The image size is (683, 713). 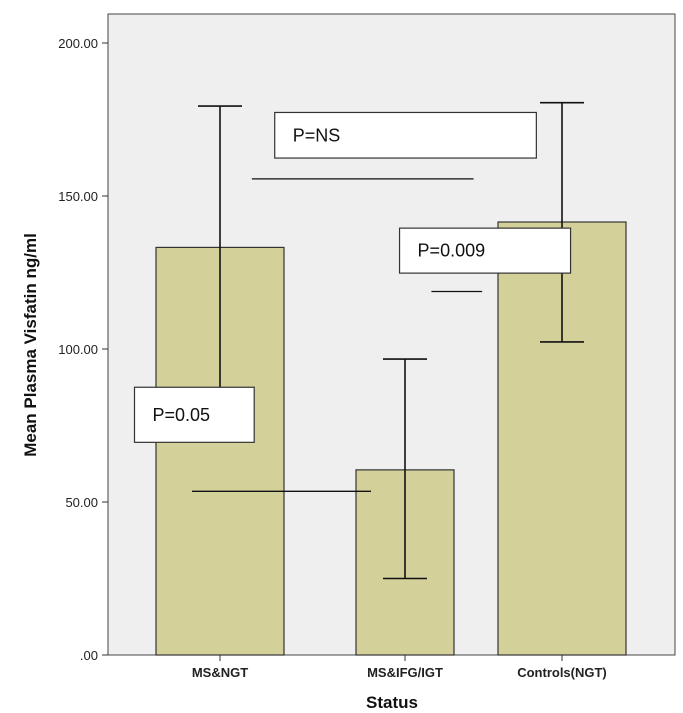 I want to click on y-tick-label-1: 50.00, so click(x=81, y=502).